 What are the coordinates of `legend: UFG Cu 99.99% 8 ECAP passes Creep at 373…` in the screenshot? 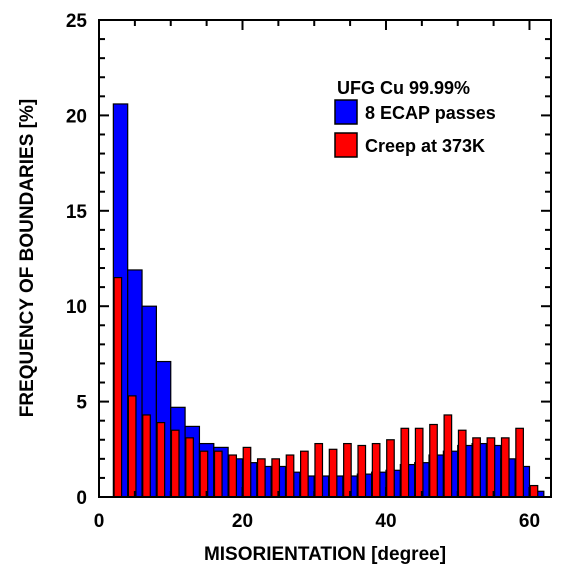 It's located at (415, 118).